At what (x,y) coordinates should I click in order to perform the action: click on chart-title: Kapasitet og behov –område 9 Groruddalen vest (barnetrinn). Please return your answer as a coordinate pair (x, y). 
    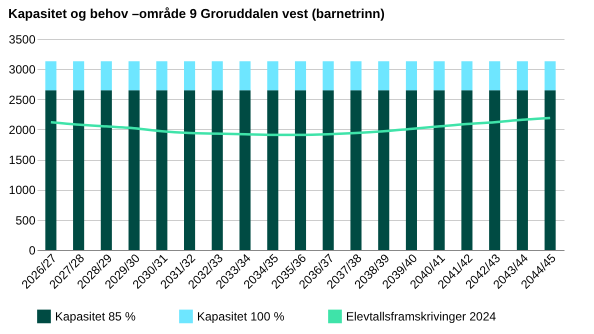
    Looking at the image, I should click on (196, 13).